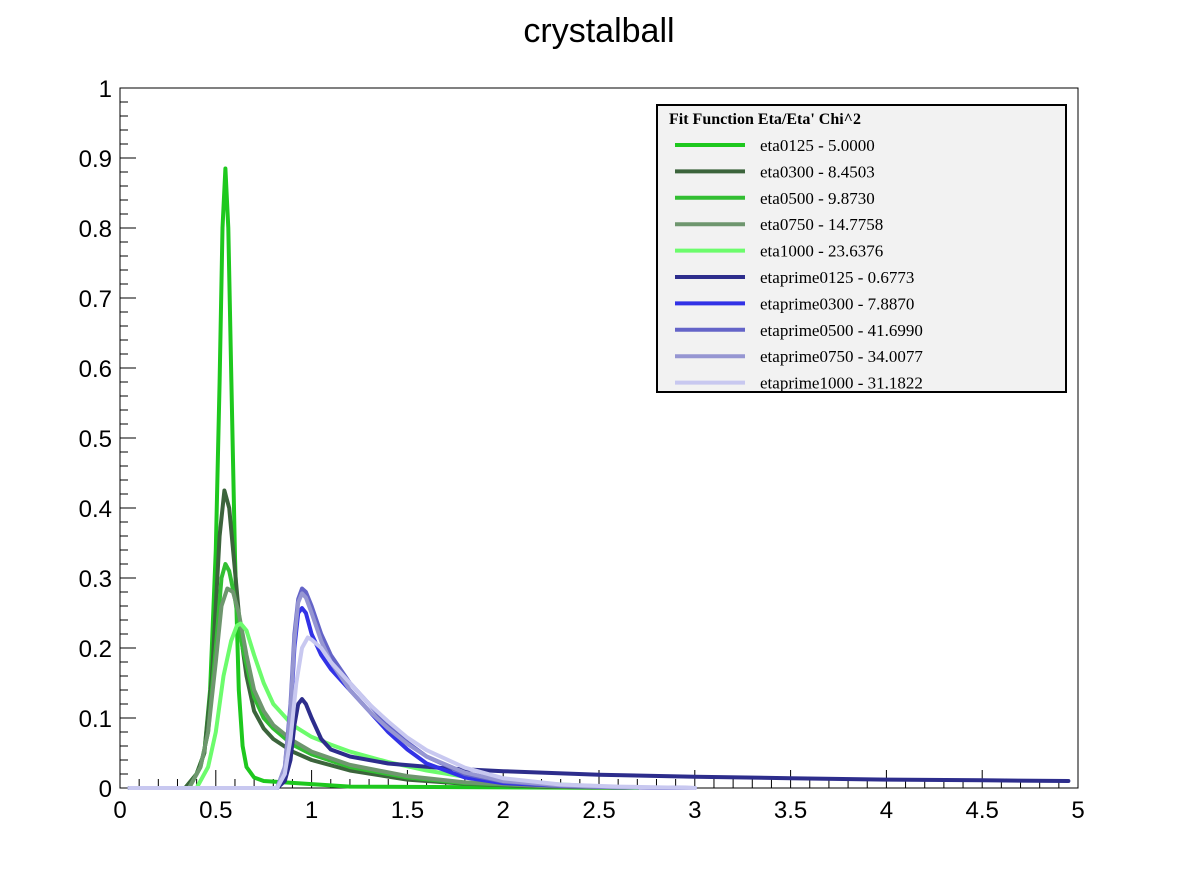  What do you see at coordinates (841, 330) in the screenshot?
I see `legend-label-7: etaprime0500 - 41.6990` at bounding box center [841, 330].